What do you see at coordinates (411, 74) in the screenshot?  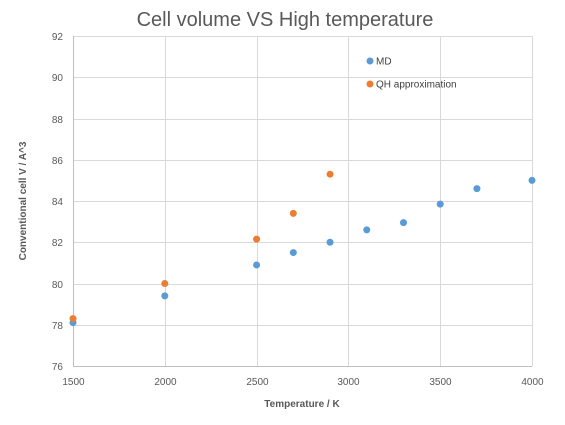 I see `legend: MD QH approximation` at bounding box center [411, 74].